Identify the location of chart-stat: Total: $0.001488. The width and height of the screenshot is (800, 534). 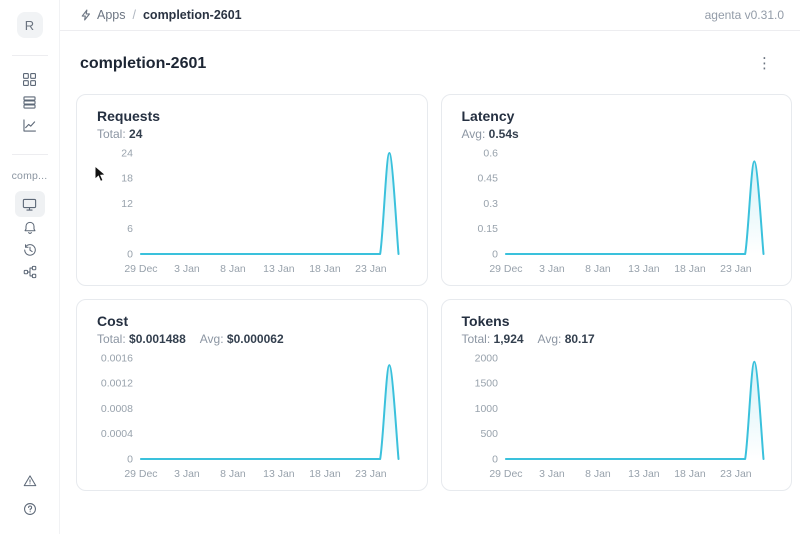
(141, 339).